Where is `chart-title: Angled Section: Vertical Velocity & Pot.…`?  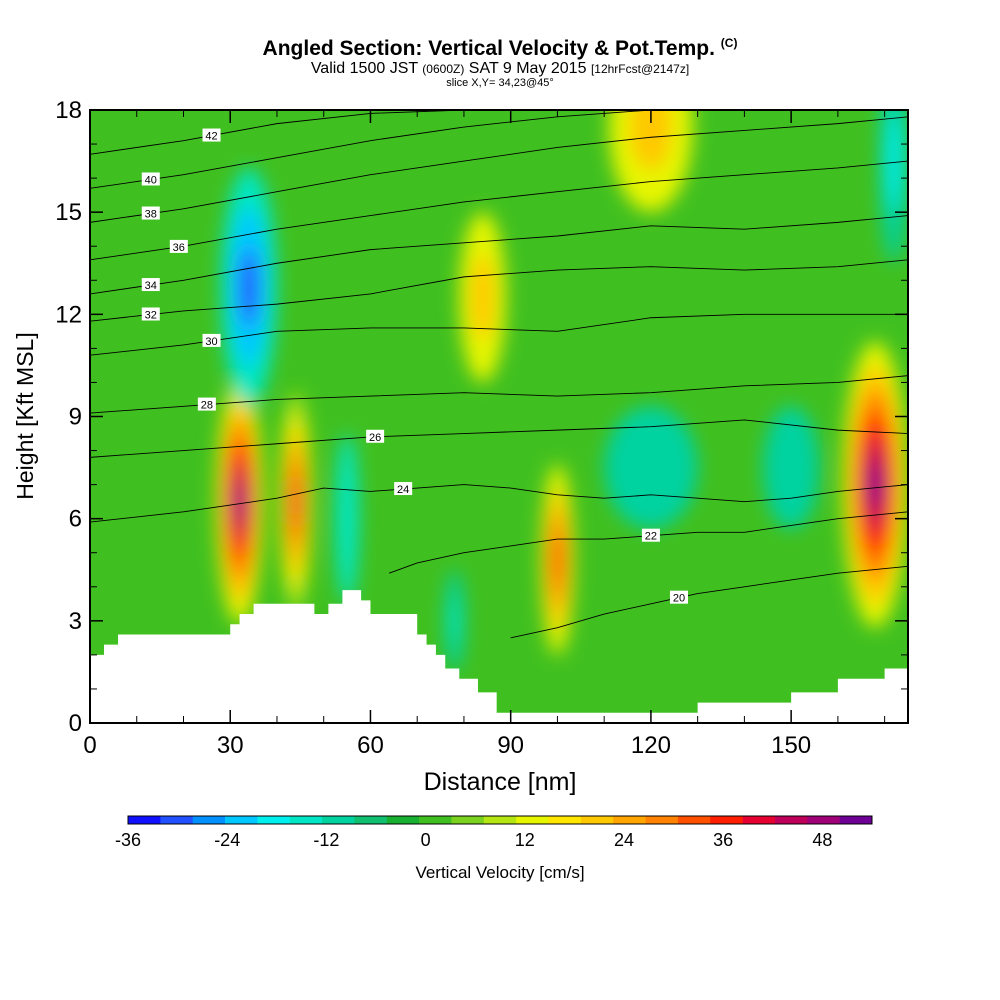
chart-title: Angled Section: Vertical Velocity & Pot.… is located at coordinates (500, 48).